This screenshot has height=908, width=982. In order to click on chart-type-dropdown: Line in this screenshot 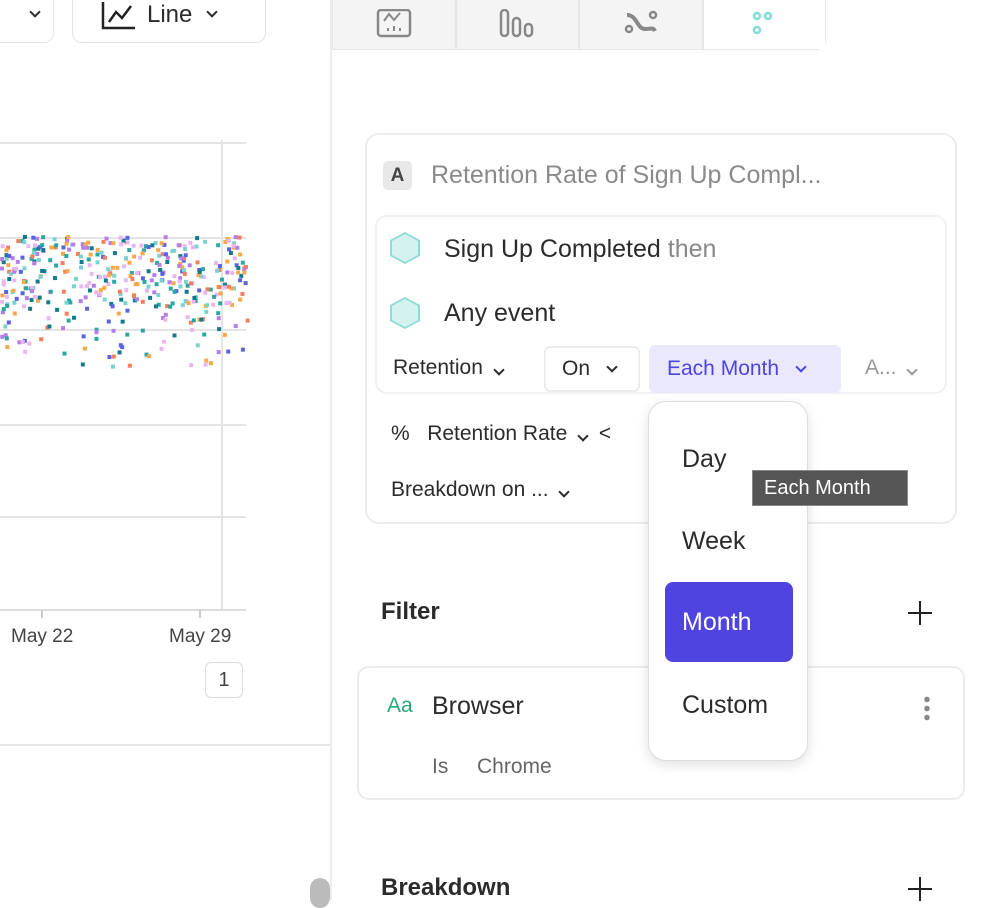, I will do `click(169, 21)`.